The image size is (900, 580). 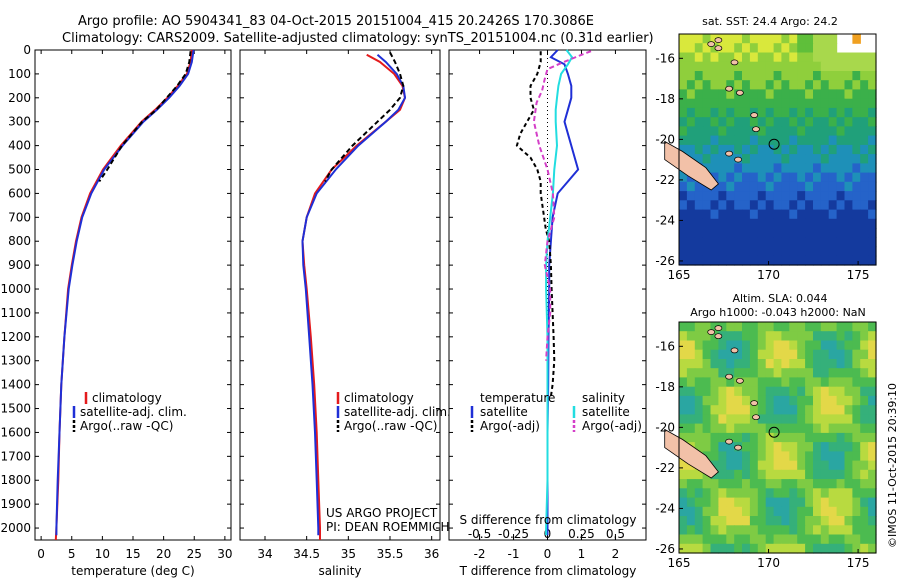 What do you see at coordinates (734, 62) in the screenshot?
I see `land-island` at bounding box center [734, 62].